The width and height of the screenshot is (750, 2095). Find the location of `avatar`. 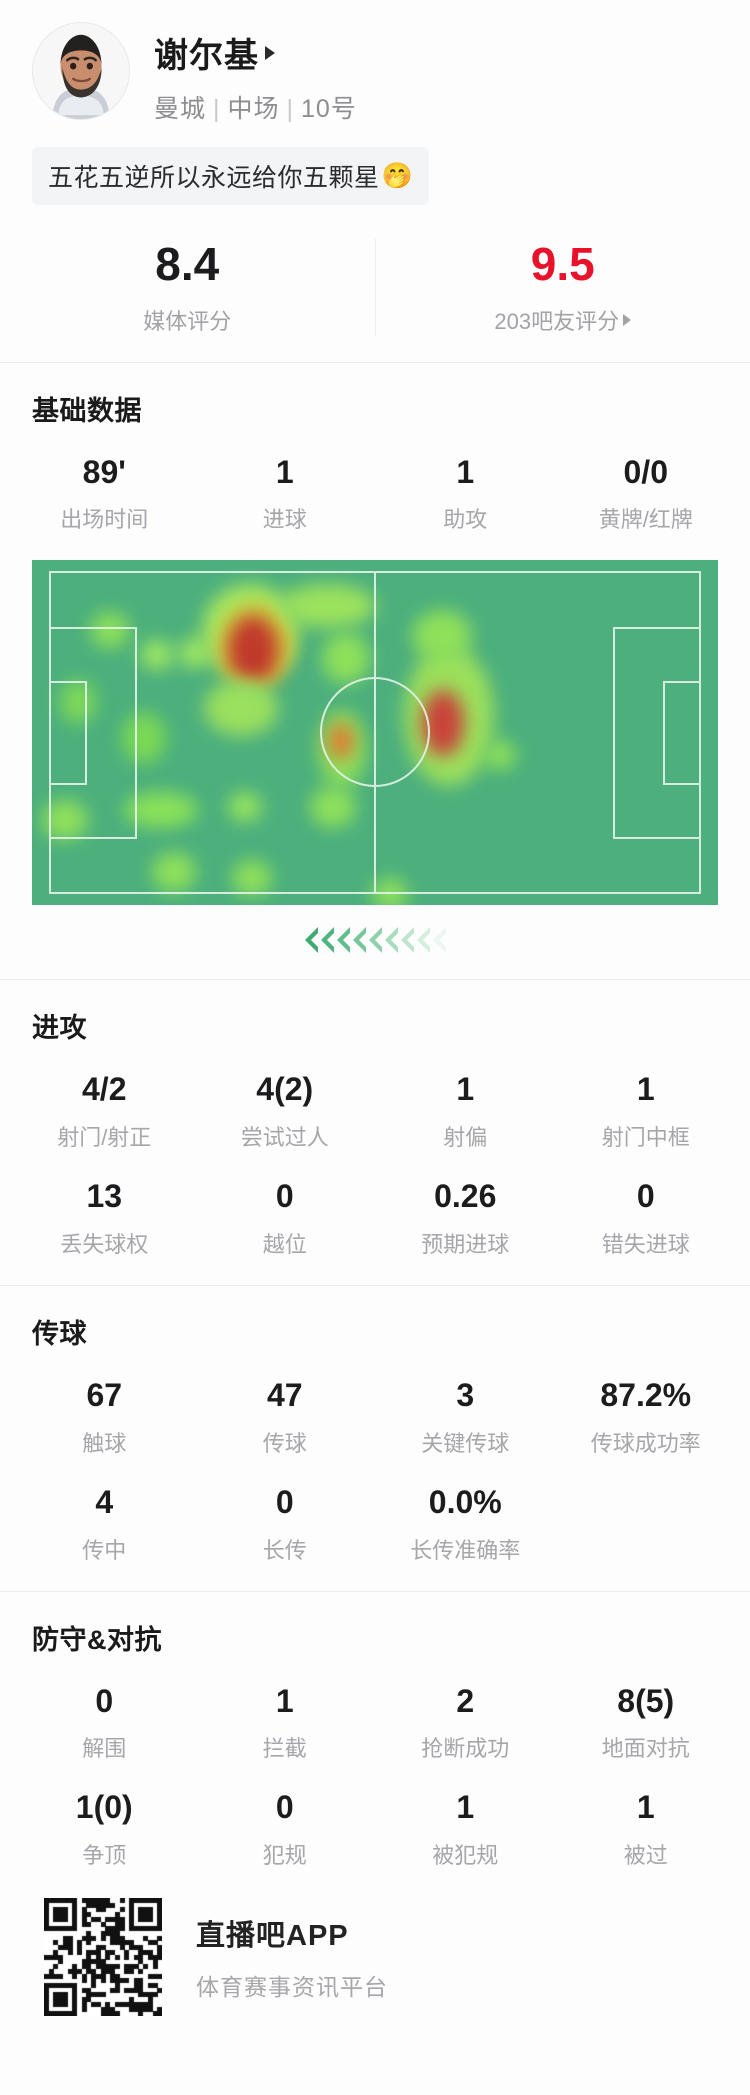

avatar is located at coordinates (81, 71).